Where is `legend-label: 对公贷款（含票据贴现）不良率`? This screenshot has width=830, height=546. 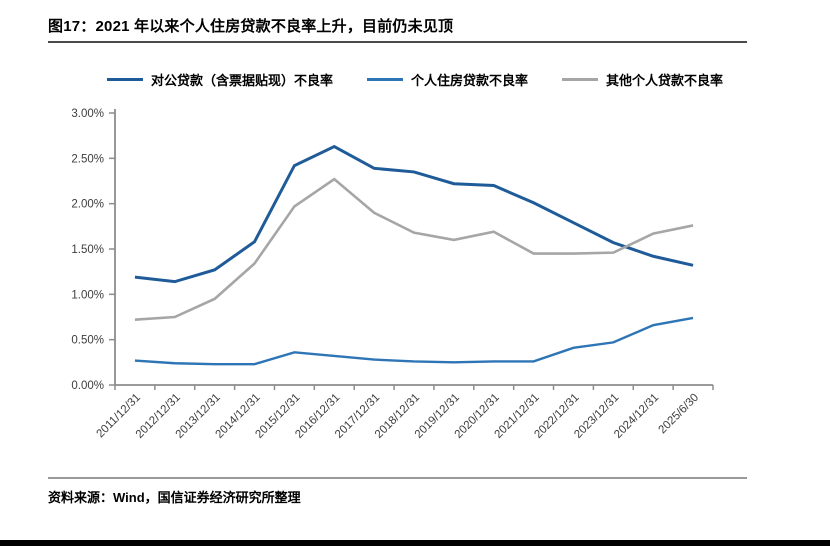 legend-label: 对公贷款（含票据贴现）不良率 is located at coordinates (241, 80).